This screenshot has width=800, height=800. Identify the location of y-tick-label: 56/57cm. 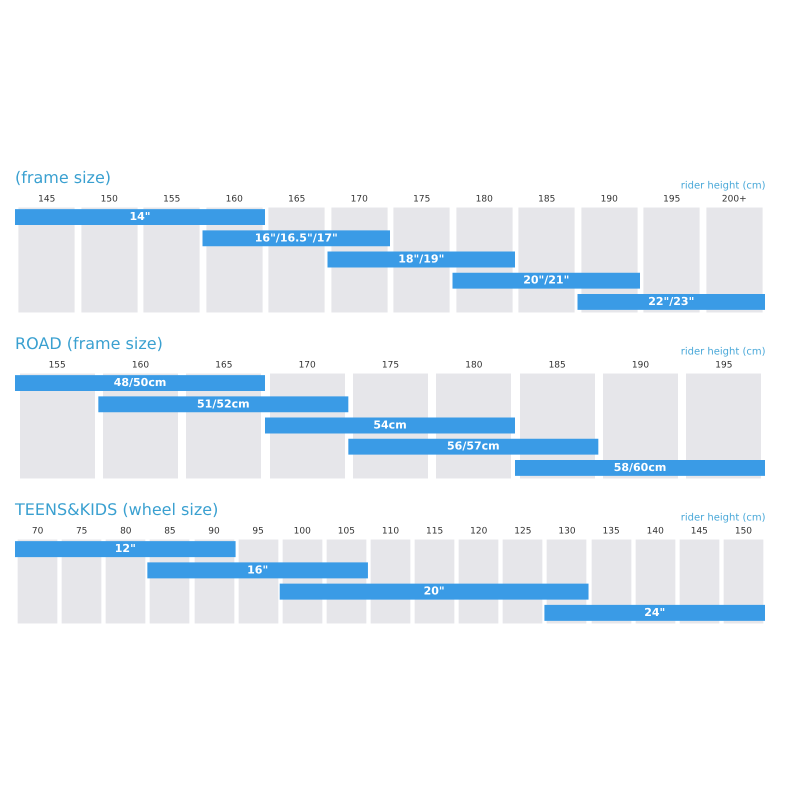
(473, 446).